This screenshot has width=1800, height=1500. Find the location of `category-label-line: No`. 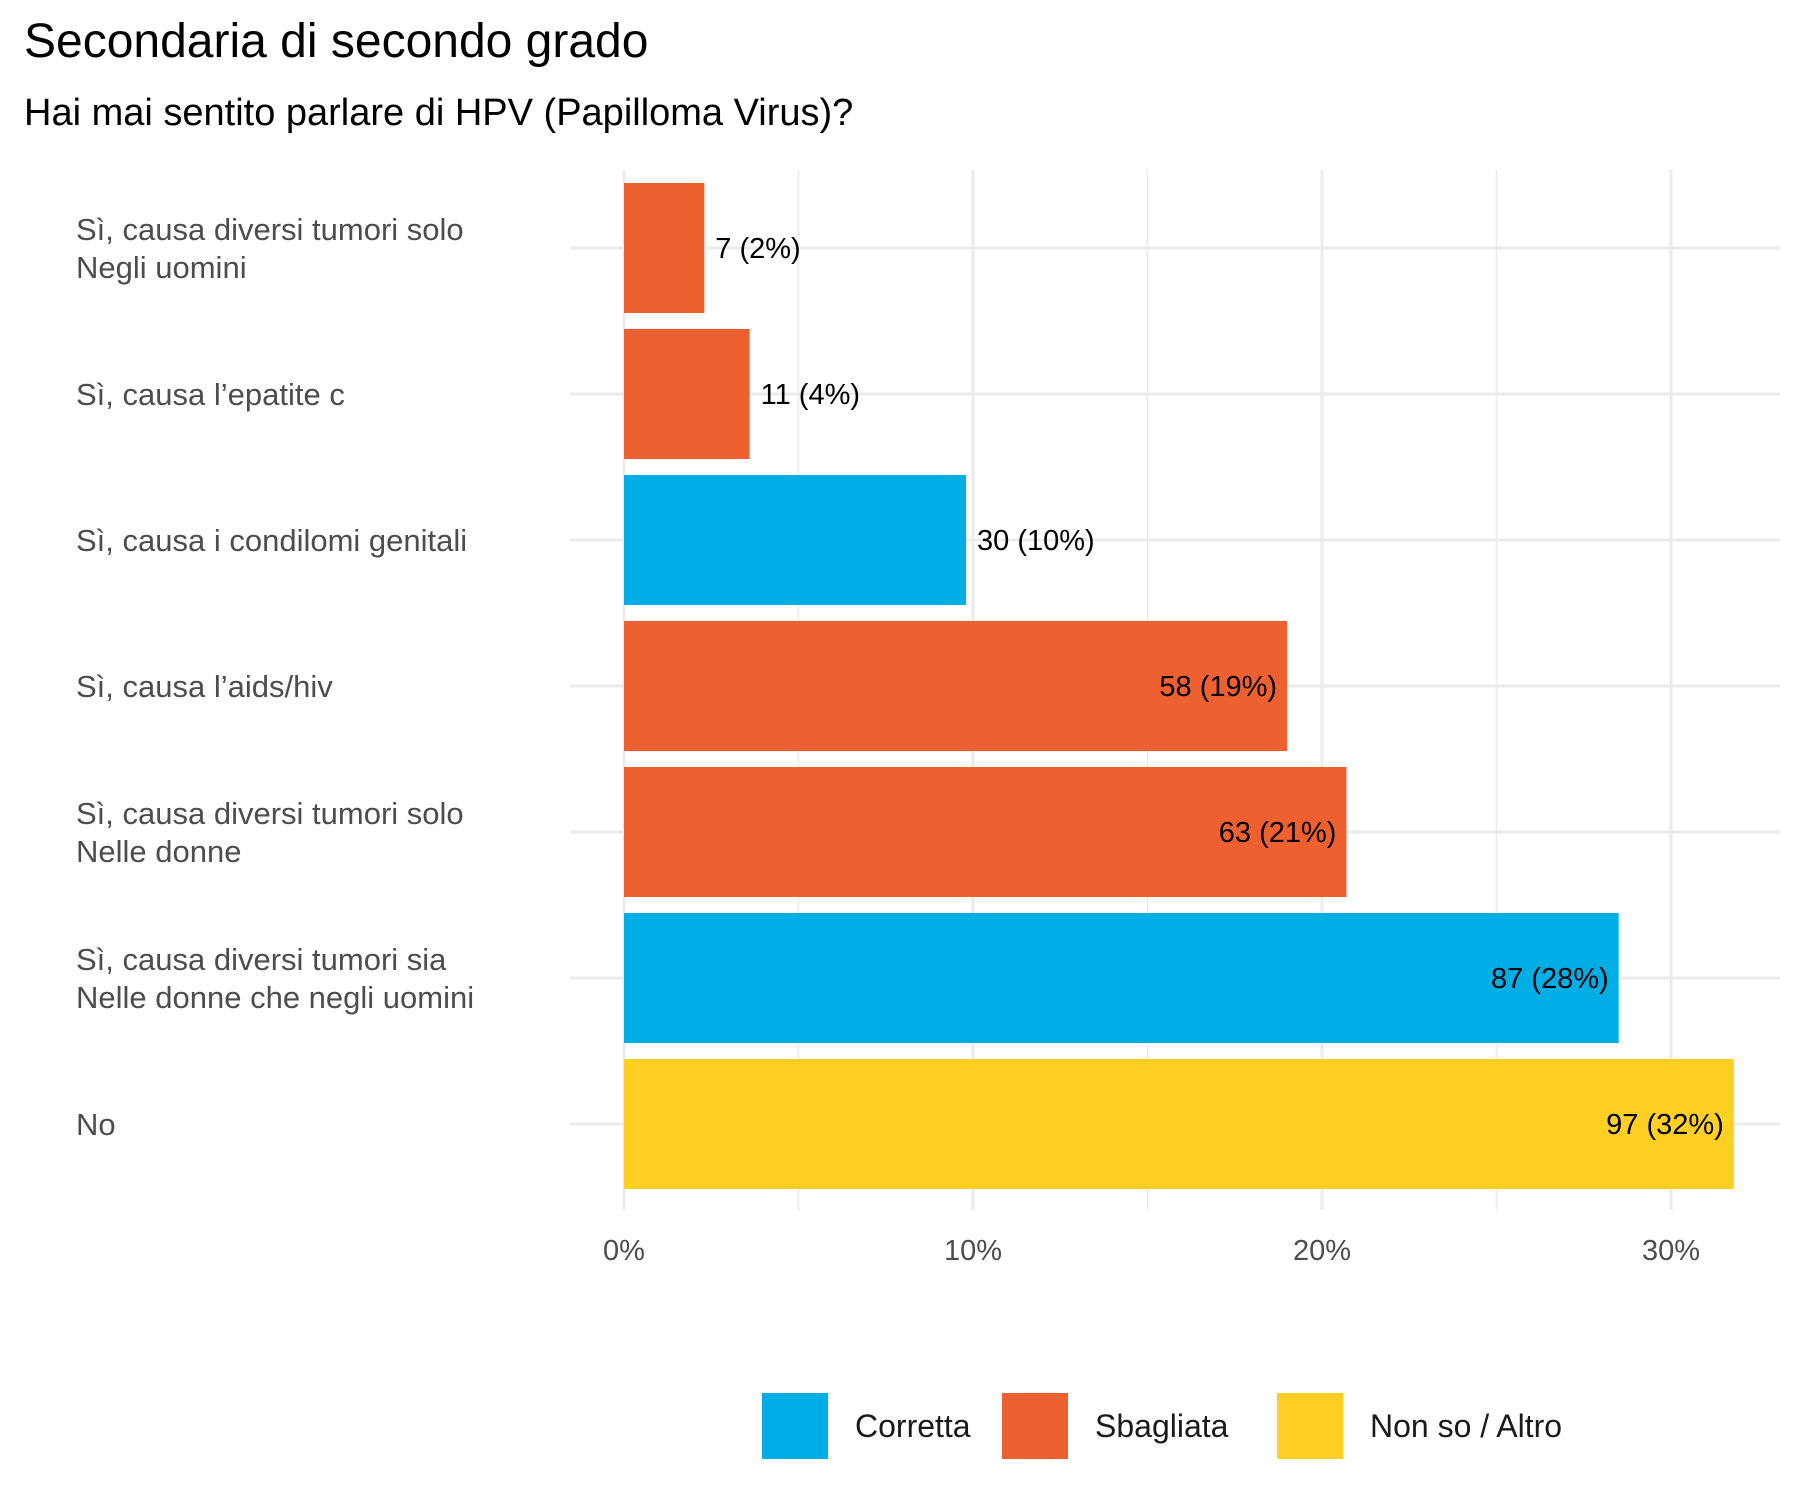

category-label-line: No is located at coordinates (96, 1124).